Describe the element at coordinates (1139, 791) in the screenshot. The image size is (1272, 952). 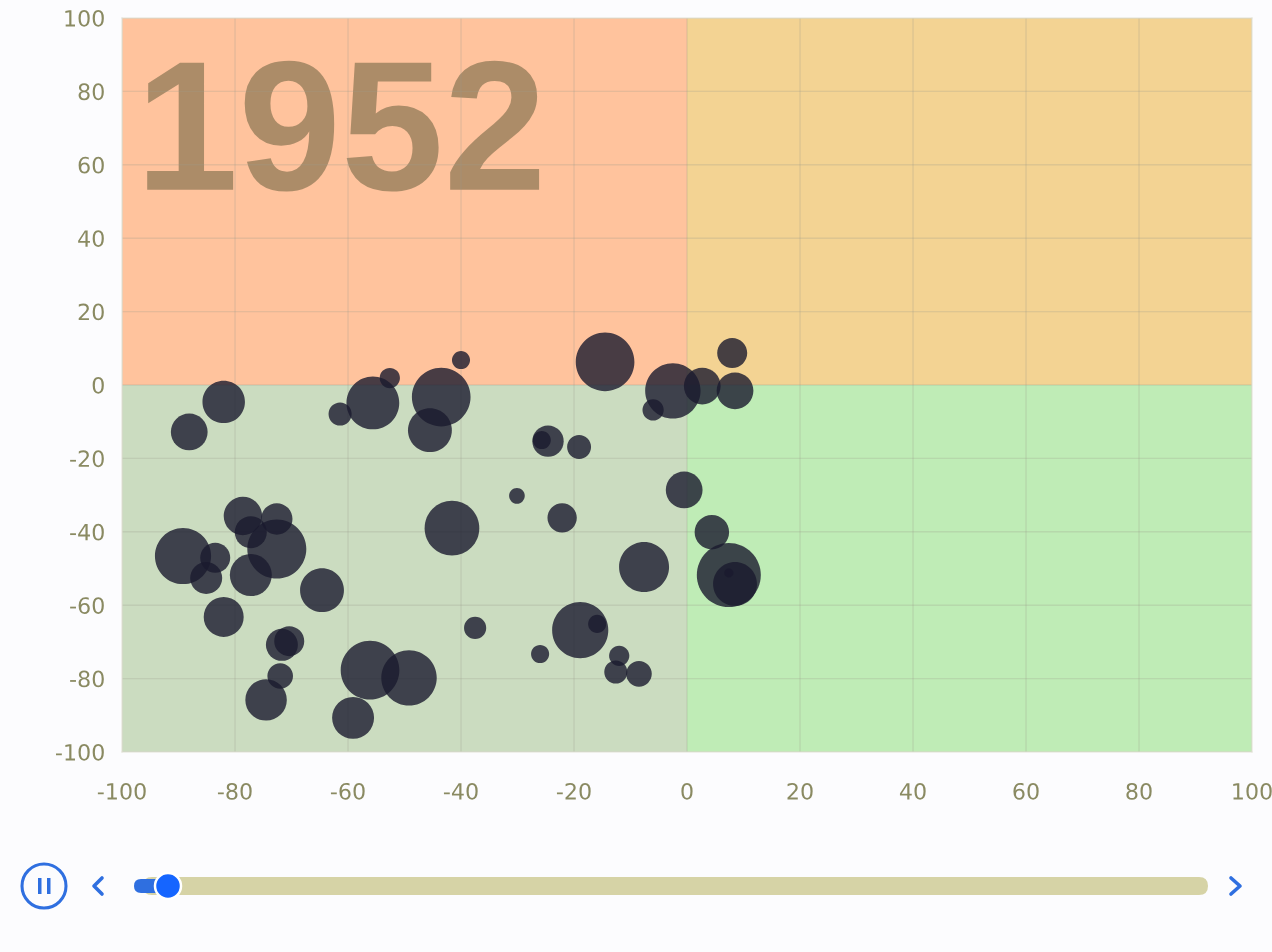
I see `x-tick-label: 80` at that location.